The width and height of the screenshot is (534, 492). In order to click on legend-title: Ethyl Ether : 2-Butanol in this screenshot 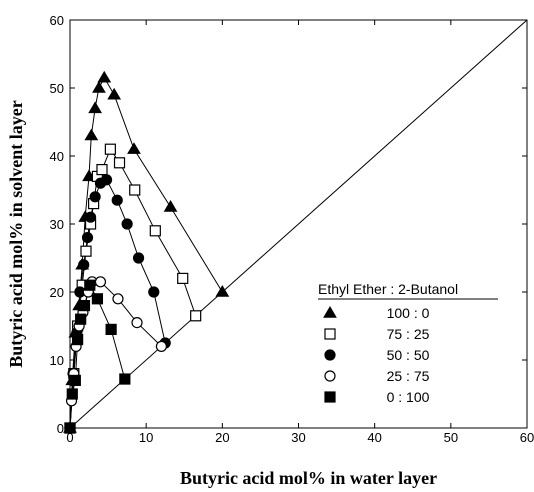, I will do `click(388, 289)`.